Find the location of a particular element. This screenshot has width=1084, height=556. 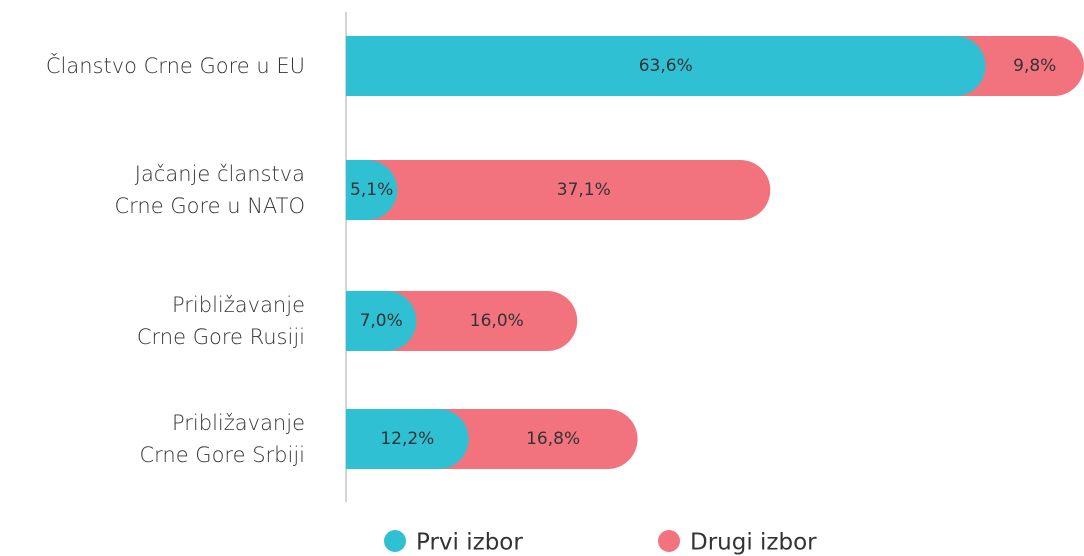

value-label: 37,1% is located at coordinates (584, 190).